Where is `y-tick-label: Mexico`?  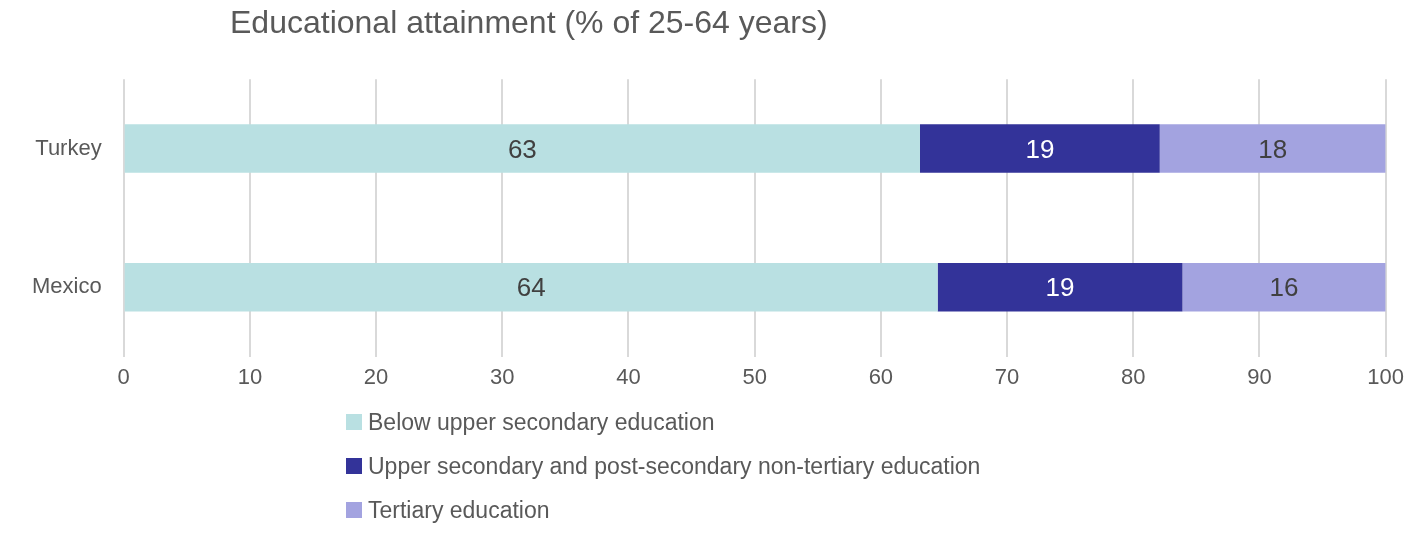
y-tick-label: Mexico is located at coordinates (67, 286).